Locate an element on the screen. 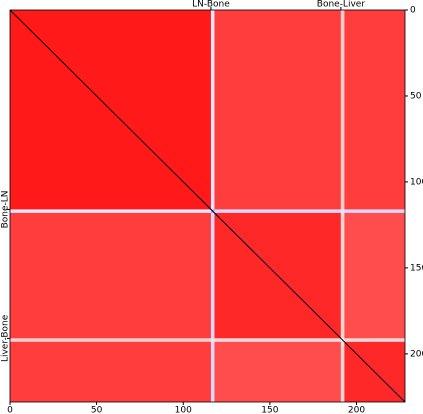 This screenshot has width=423, height=414. y-tick-label: 200 is located at coordinates (416, 354).